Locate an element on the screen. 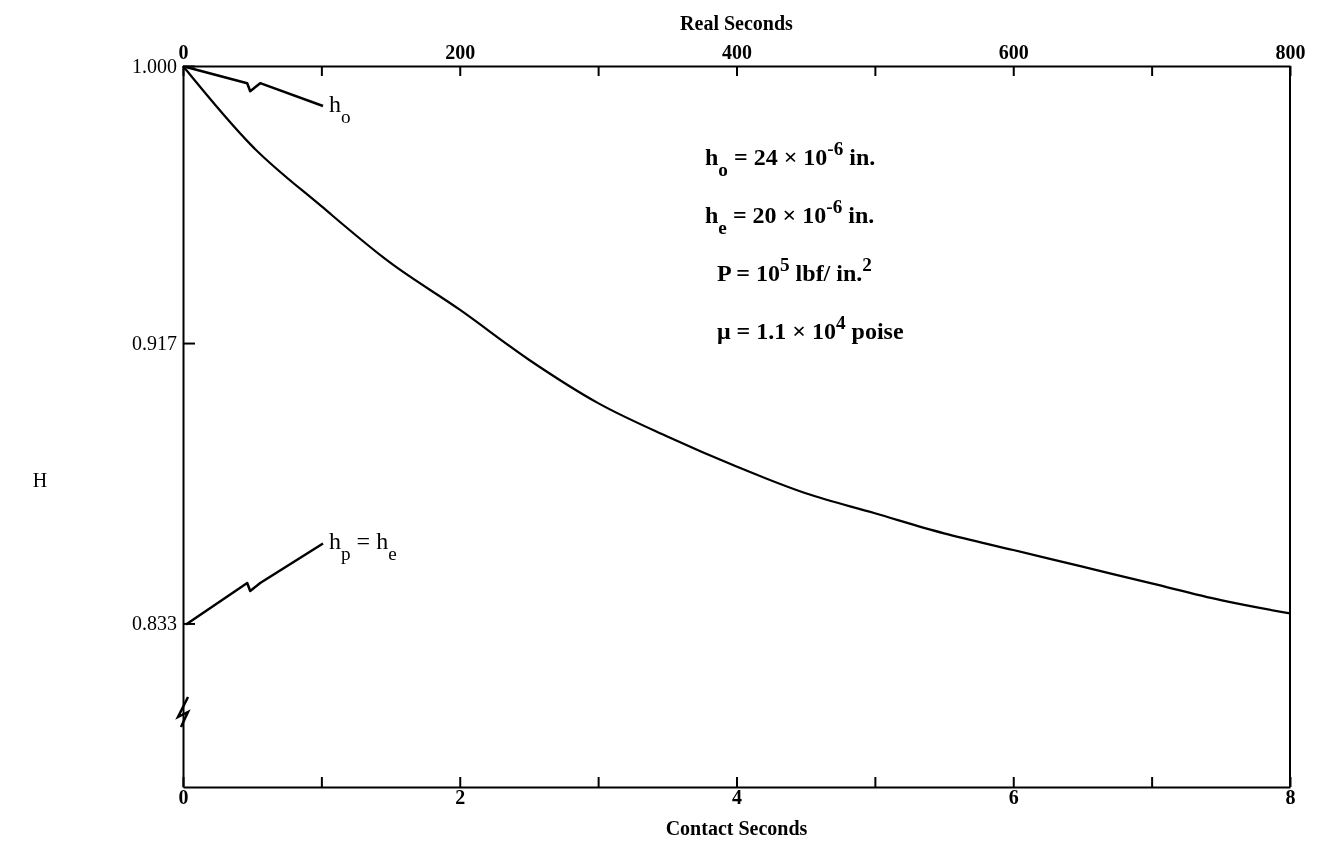 This screenshot has width=1320, height=854. x2-tick-label: 800 is located at coordinates (1290, 52).